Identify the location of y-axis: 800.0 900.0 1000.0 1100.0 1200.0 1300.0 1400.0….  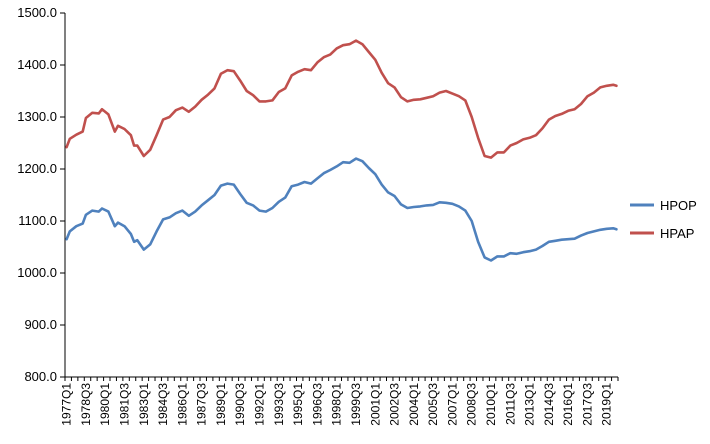
(41, 194).